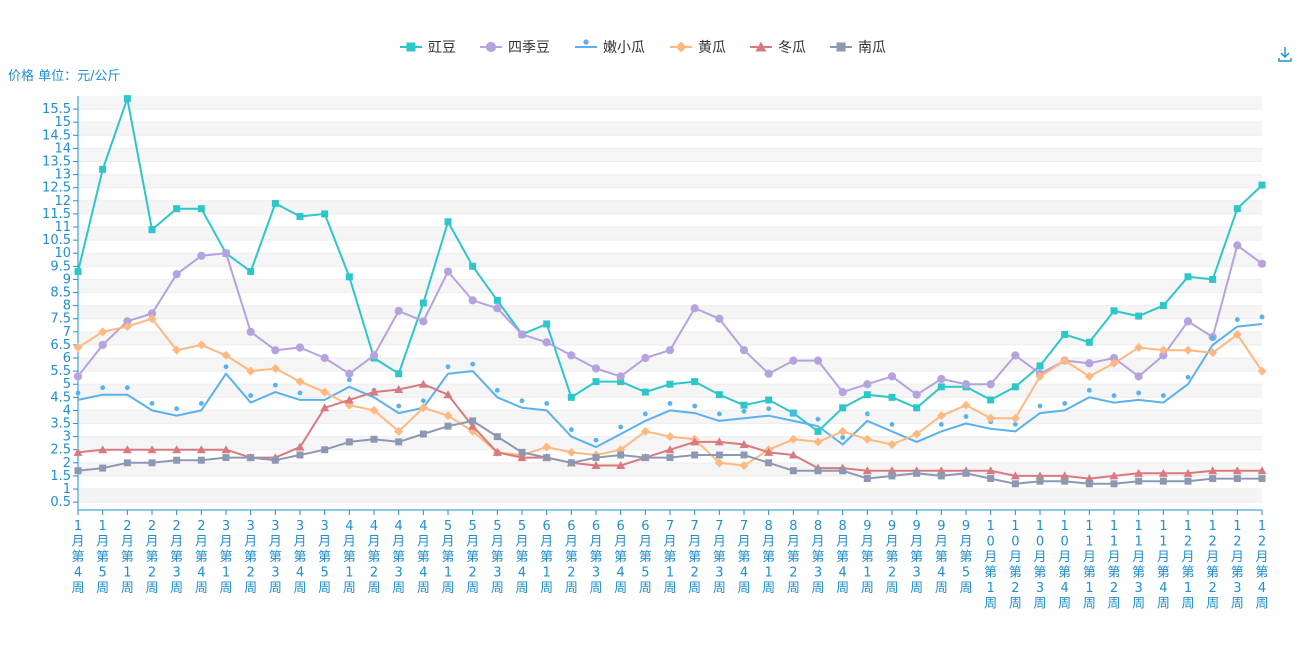  What do you see at coordinates (698, 47) in the screenshot?
I see `legend-item: 黄瓜` at bounding box center [698, 47].